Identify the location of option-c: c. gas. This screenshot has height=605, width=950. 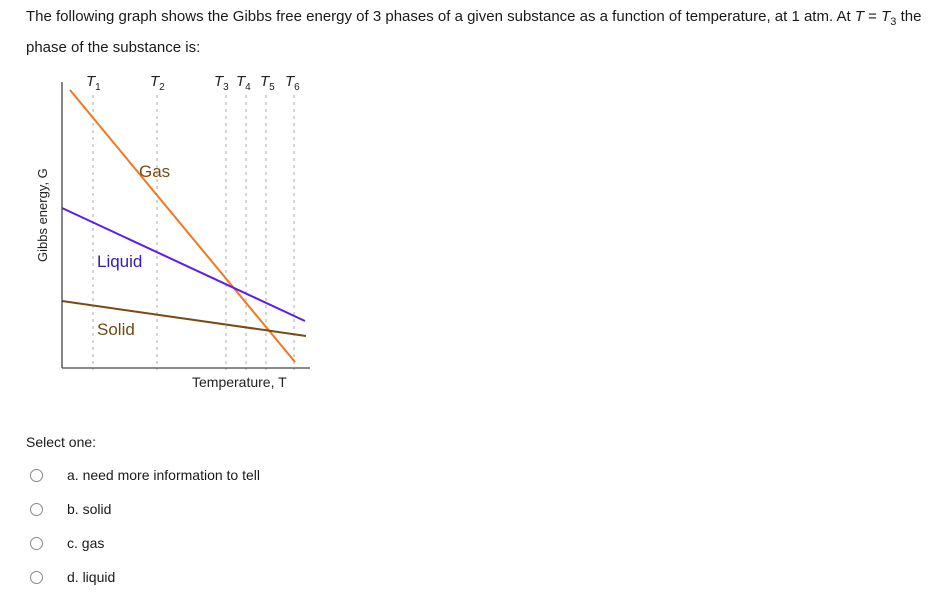
(145, 543).